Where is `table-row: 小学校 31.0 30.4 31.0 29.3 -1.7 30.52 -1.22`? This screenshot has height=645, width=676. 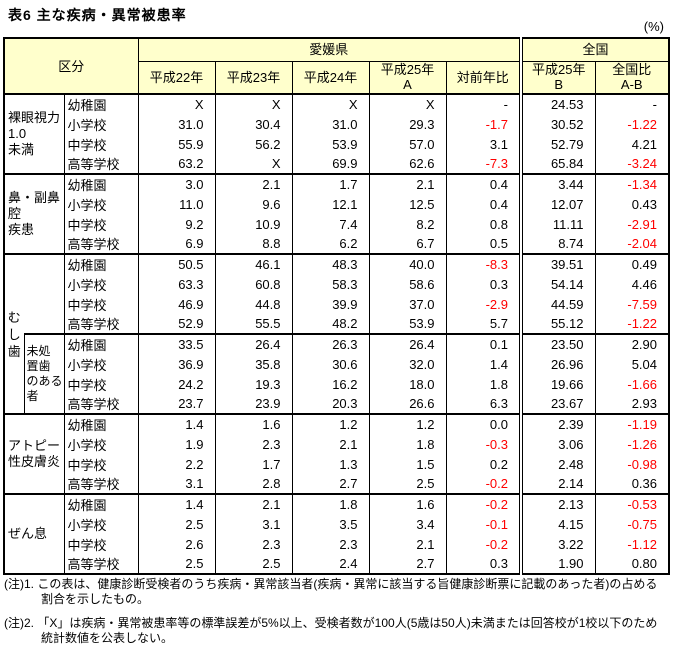 table-row: 小学校 31.0 30.4 31.0 29.3 -1.7 30.52 -1.22 is located at coordinates (337, 124).